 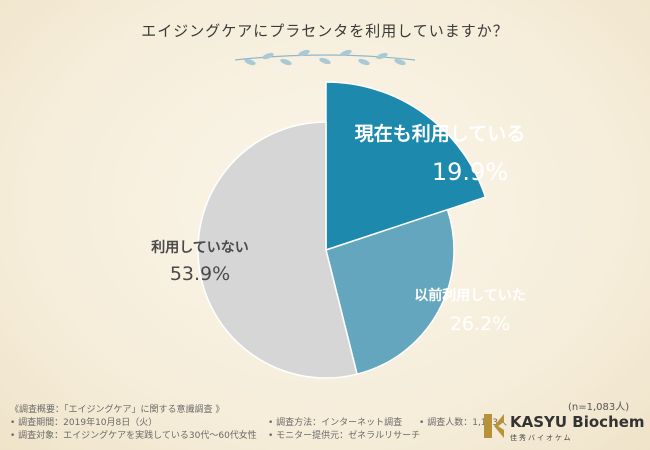 I want to click on brand-name: KASYU Biochem, so click(x=577, y=422).